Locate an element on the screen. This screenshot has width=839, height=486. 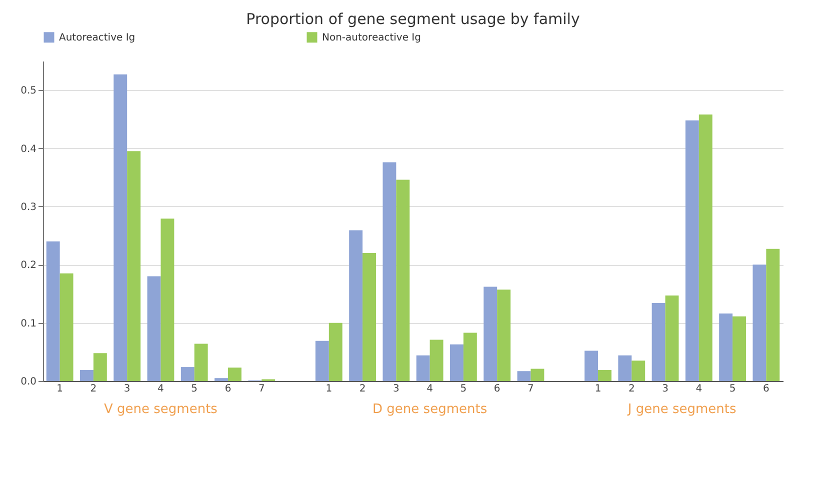
y-tick-label: 0.2 is located at coordinates (28, 266).